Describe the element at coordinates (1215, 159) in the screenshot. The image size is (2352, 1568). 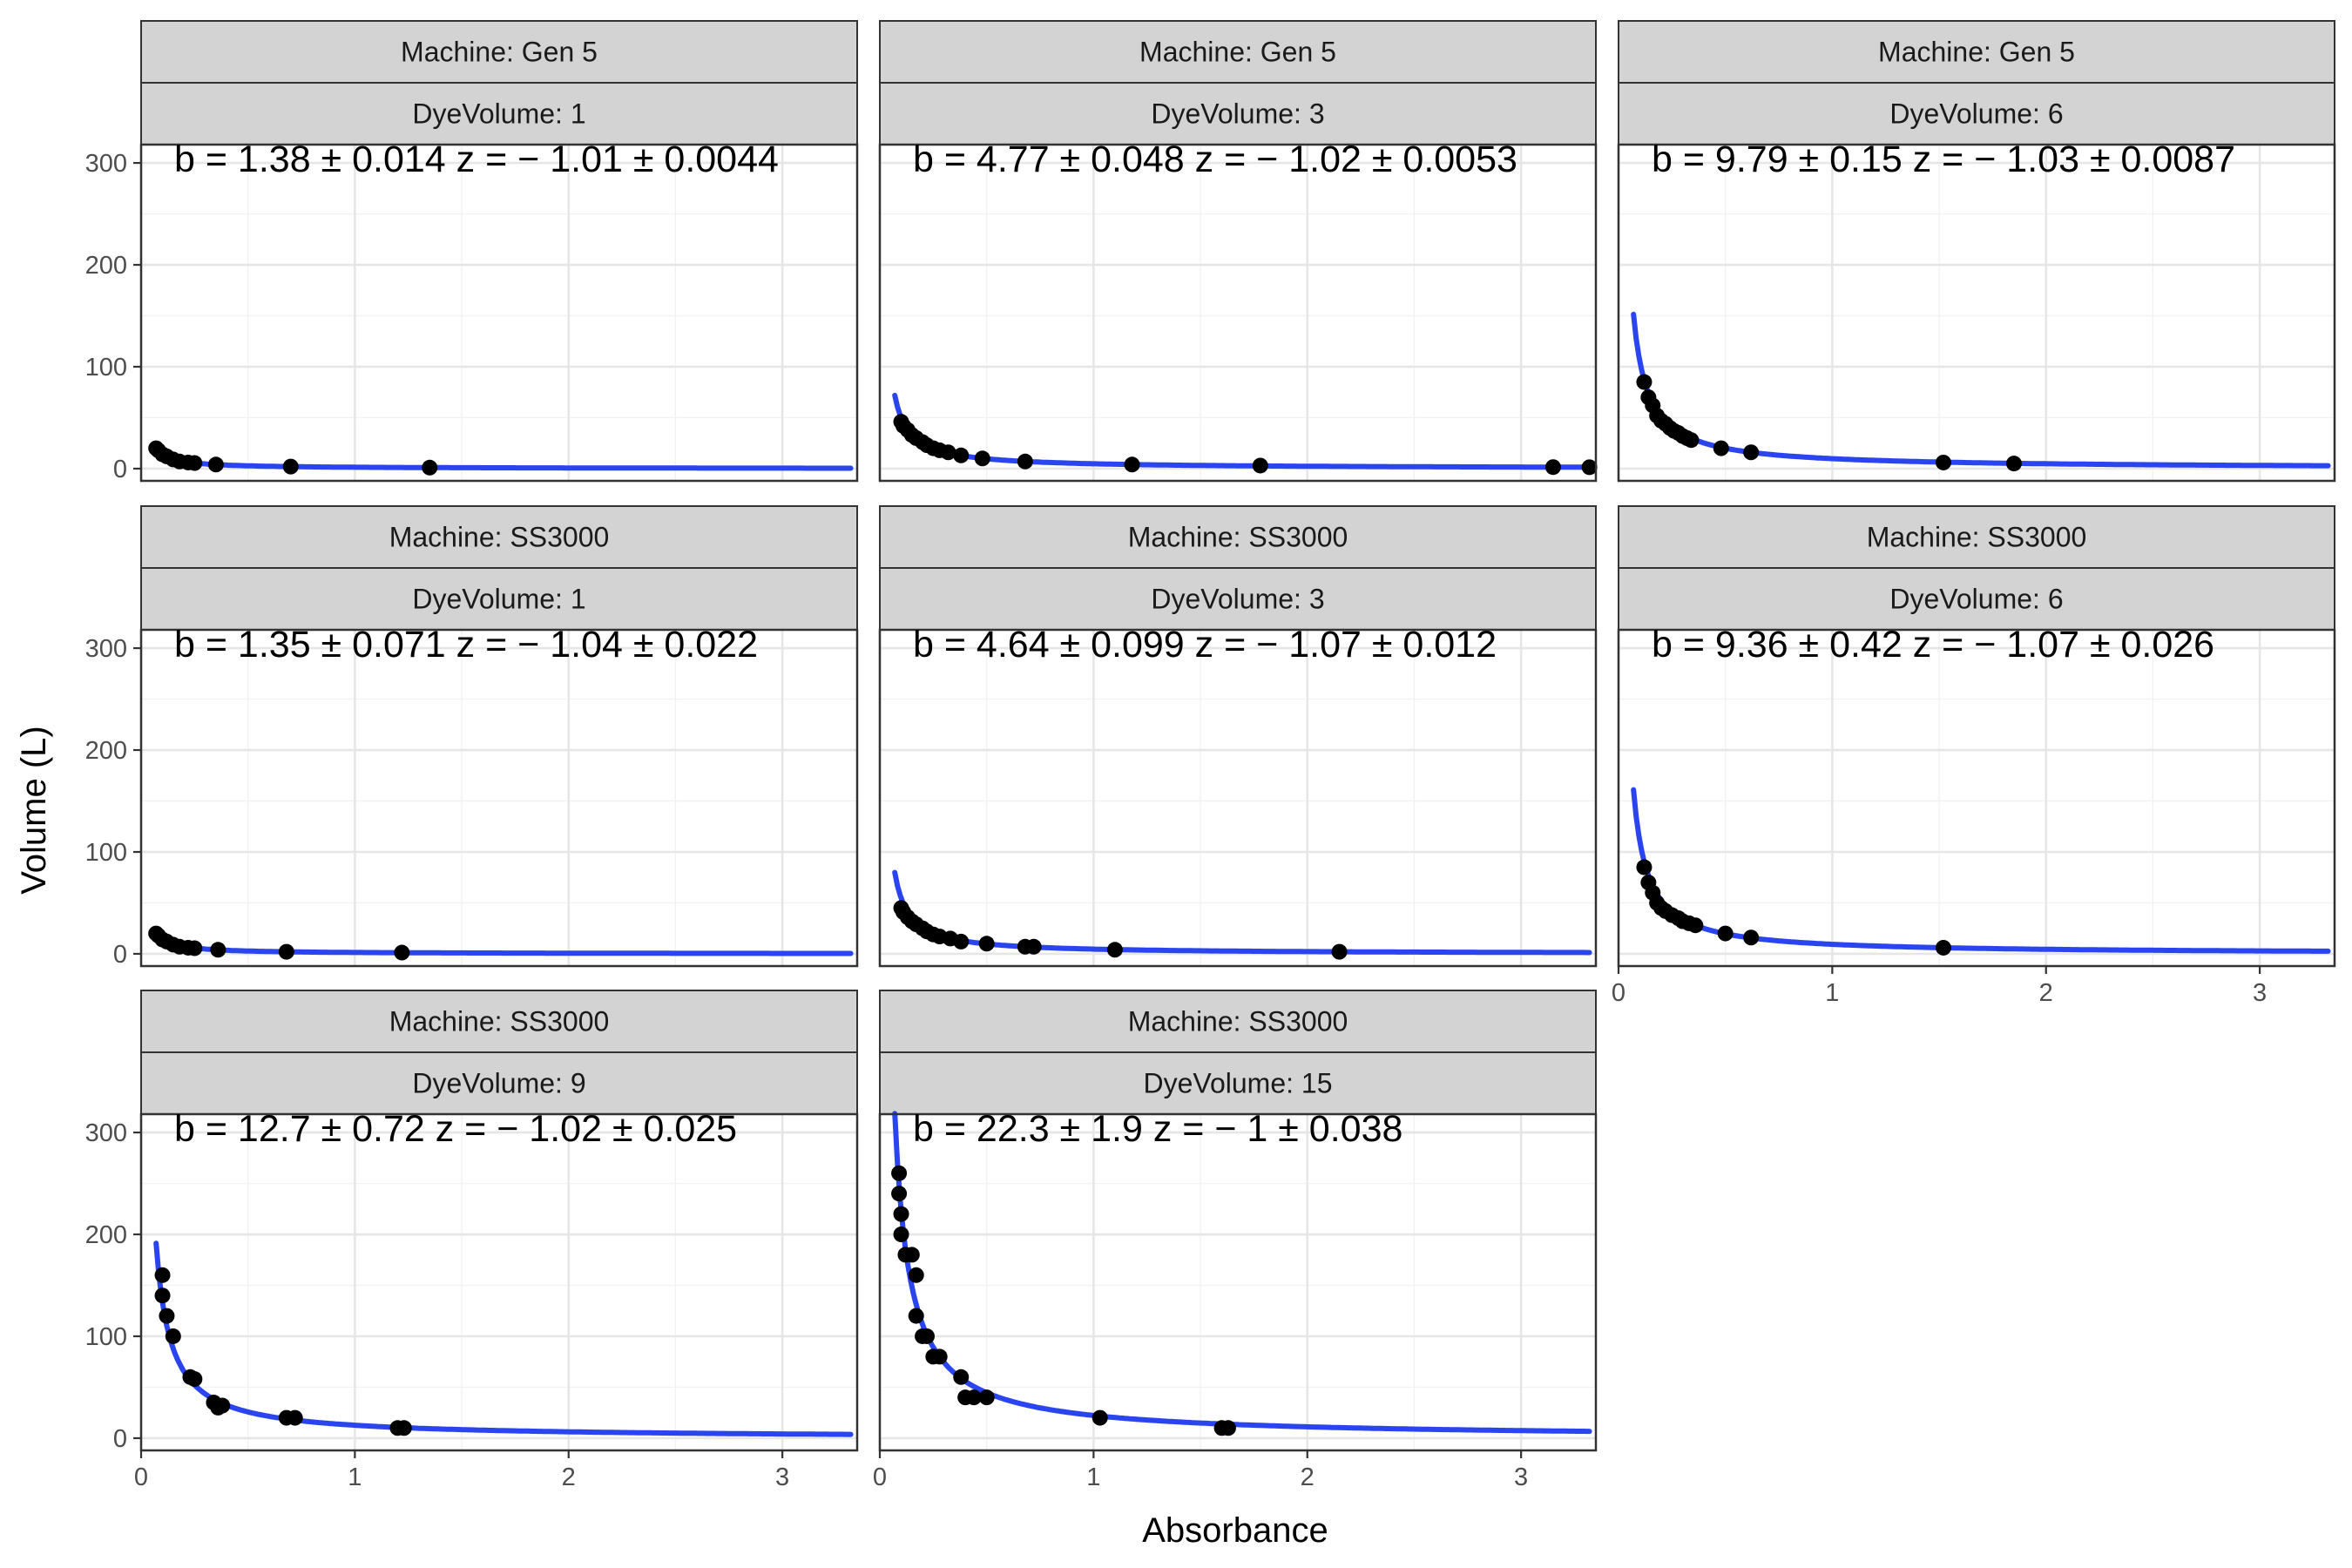
I see `fit-annotation: b = 4.77 ± 0.048 z = − 1.02 ± 0.0053` at that location.